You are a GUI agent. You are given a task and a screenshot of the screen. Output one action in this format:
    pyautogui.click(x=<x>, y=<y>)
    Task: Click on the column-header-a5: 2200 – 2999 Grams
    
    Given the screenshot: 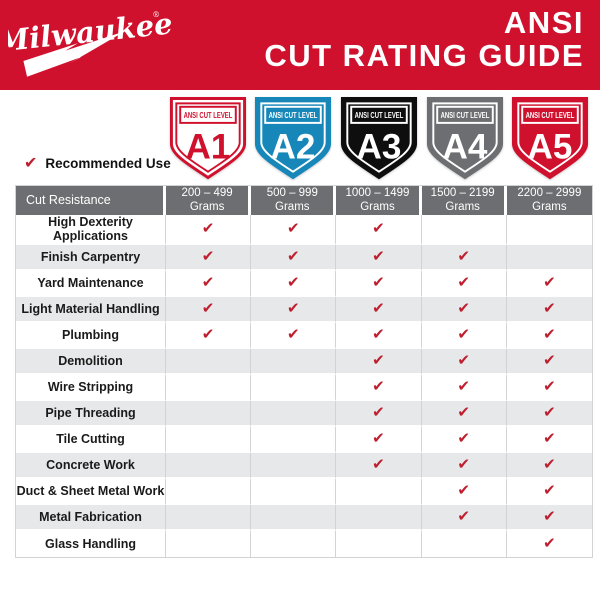 What is the action you would take?
    pyautogui.click(x=549, y=200)
    